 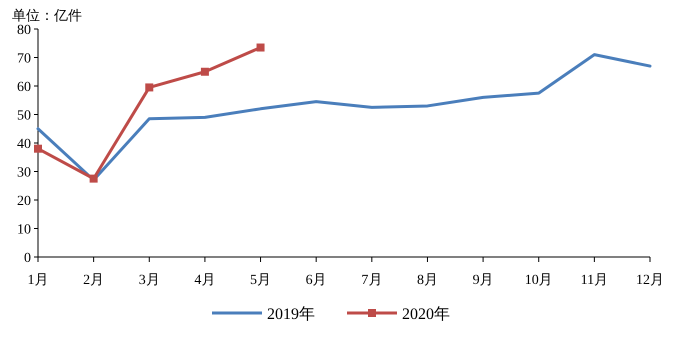 I want to click on y-tick-label: 30, so click(x=24, y=173).